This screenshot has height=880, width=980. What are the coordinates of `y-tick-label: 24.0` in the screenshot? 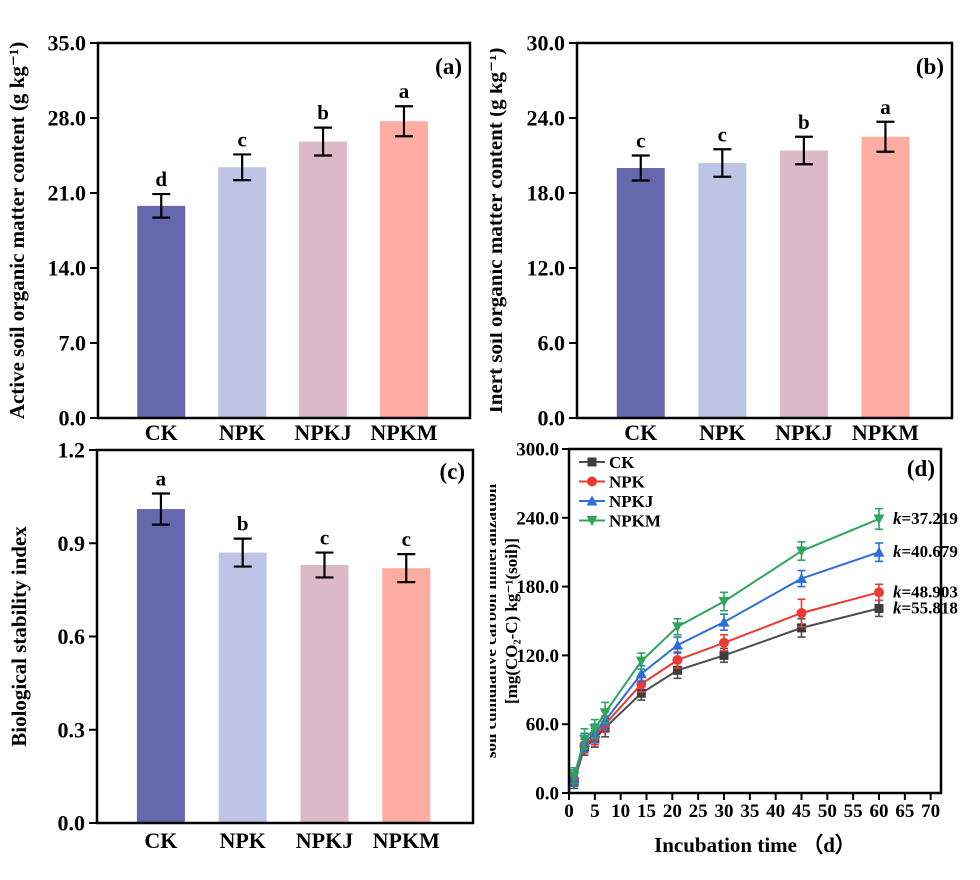 It's located at (546, 118).